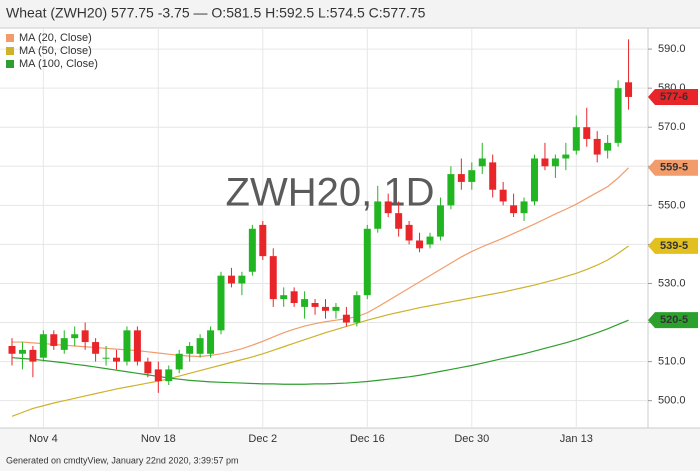 Image resolution: width=700 pixels, height=471 pixels. What do you see at coordinates (672, 283) in the screenshot?
I see `y-tick-label: 530.0` at bounding box center [672, 283].